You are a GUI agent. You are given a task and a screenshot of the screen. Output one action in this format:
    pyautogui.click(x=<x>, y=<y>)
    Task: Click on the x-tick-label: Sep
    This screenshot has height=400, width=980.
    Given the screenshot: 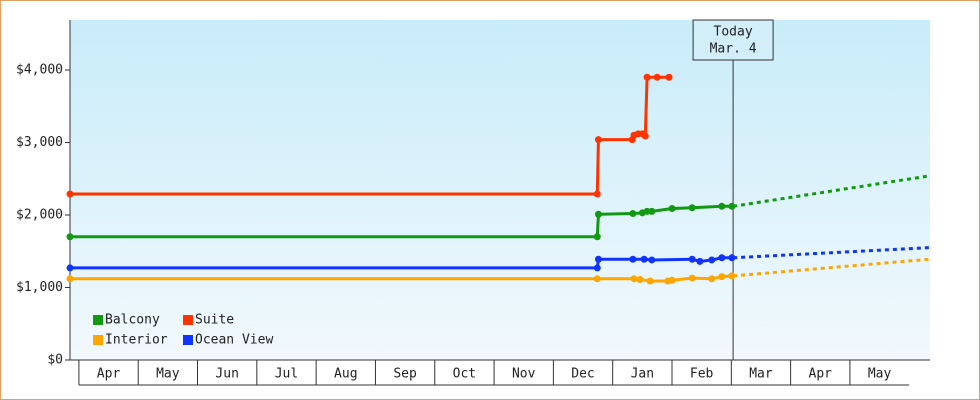 What is the action you would take?
    pyautogui.click(x=405, y=374)
    